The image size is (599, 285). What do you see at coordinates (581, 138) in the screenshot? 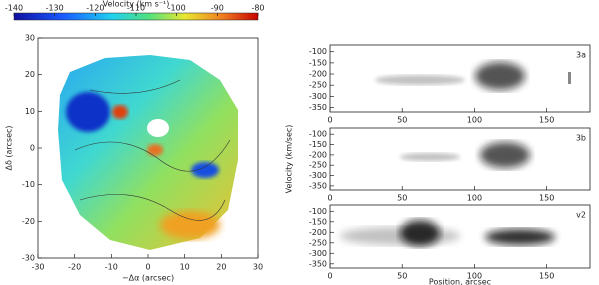
I see `panel-label: 3b` at bounding box center [581, 138].